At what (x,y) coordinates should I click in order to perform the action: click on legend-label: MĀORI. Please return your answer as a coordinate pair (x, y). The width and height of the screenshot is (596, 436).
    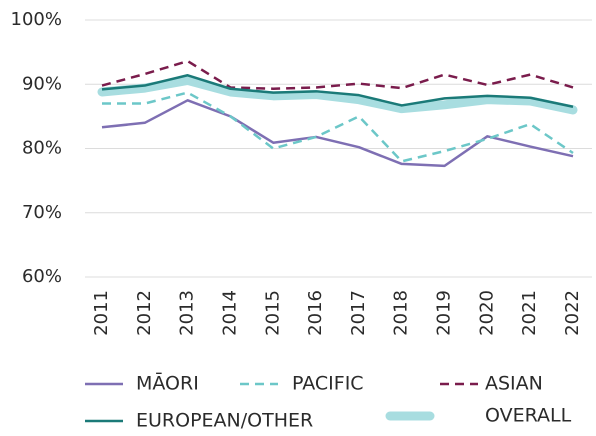
    Looking at the image, I should click on (167, 383).